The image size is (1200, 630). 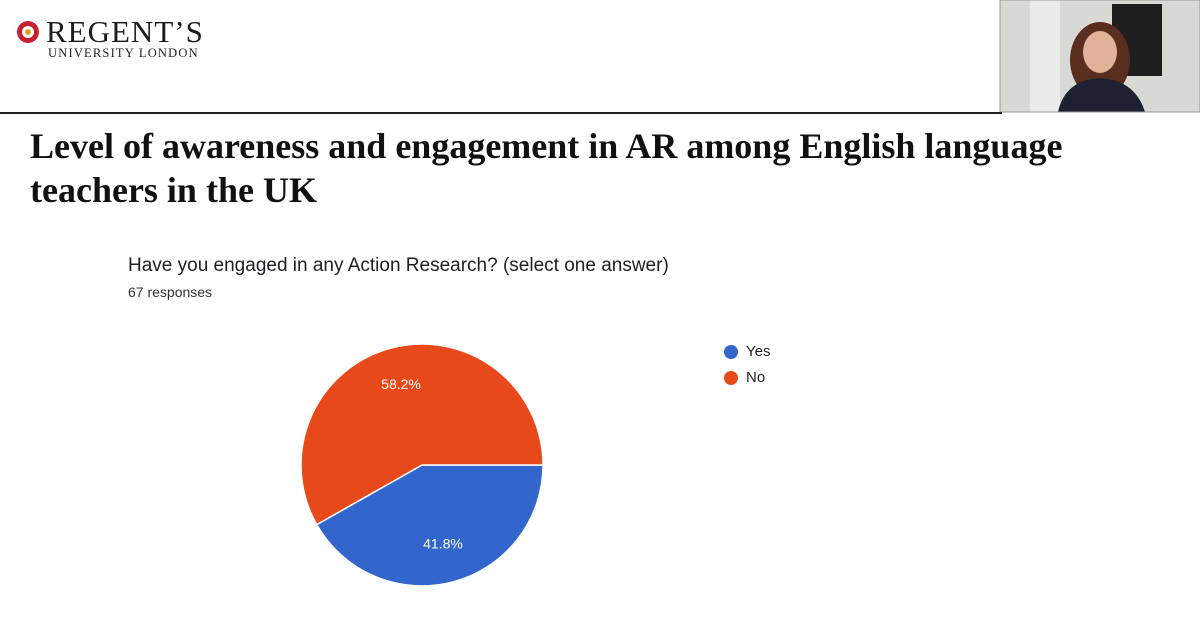 What do you see at coordinates (501, 113) in the screenshot?
I see `header-rule` at bounding box center [501, 113].